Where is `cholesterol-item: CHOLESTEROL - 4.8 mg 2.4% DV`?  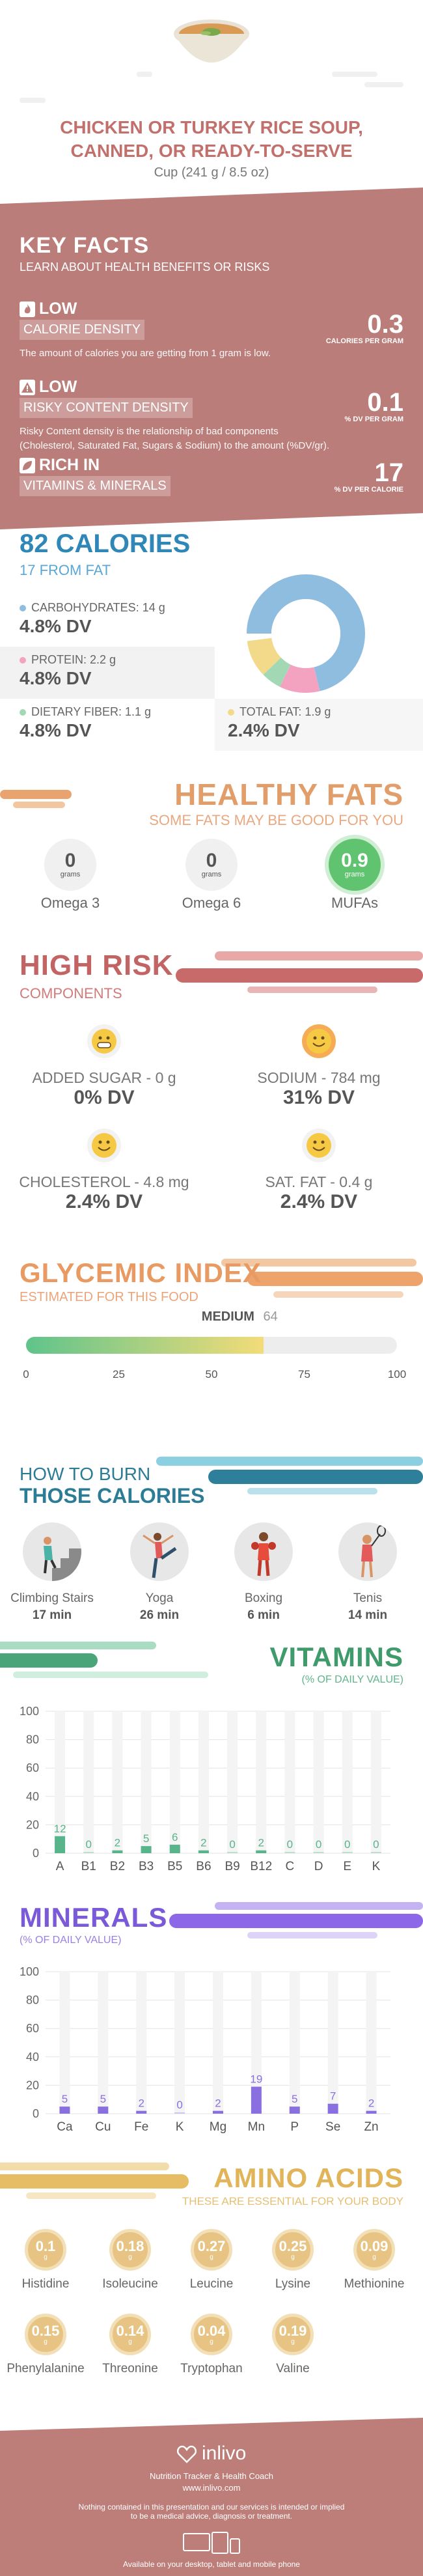 cholesterol-item: CHOLESTEROL - 4.8 mg 2.4% DV is located at coordinates (104, 1171).